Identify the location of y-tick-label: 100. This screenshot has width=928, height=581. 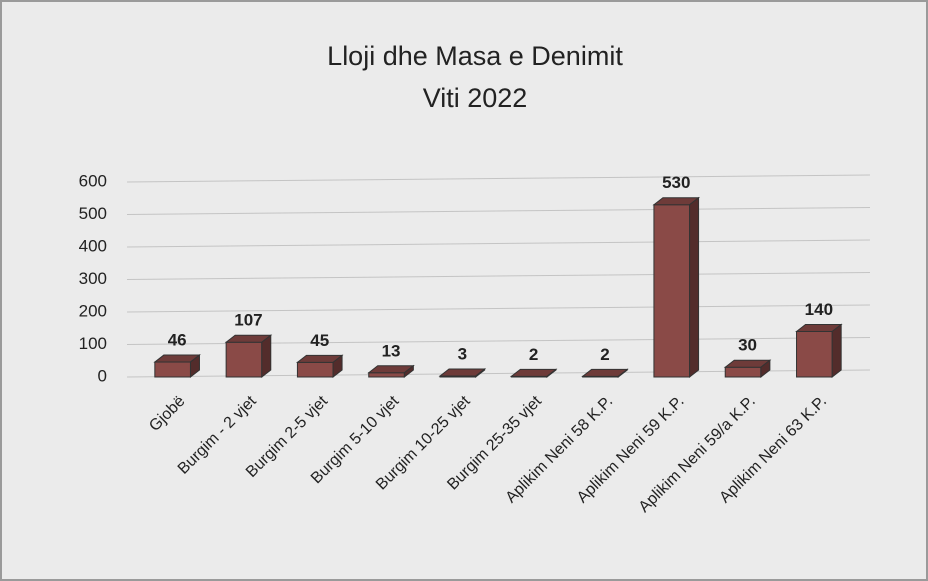
(93, 343).